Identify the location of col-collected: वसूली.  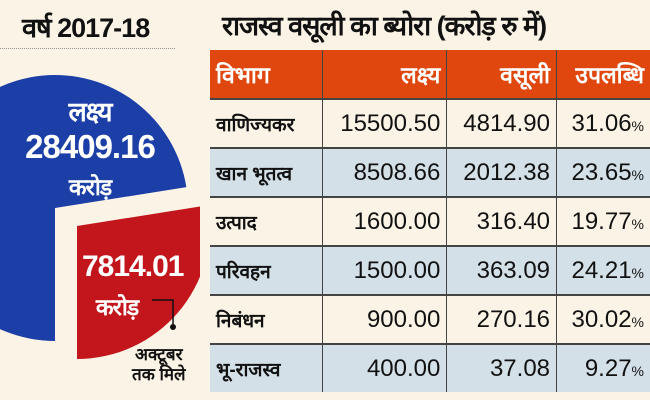
(501, 74).